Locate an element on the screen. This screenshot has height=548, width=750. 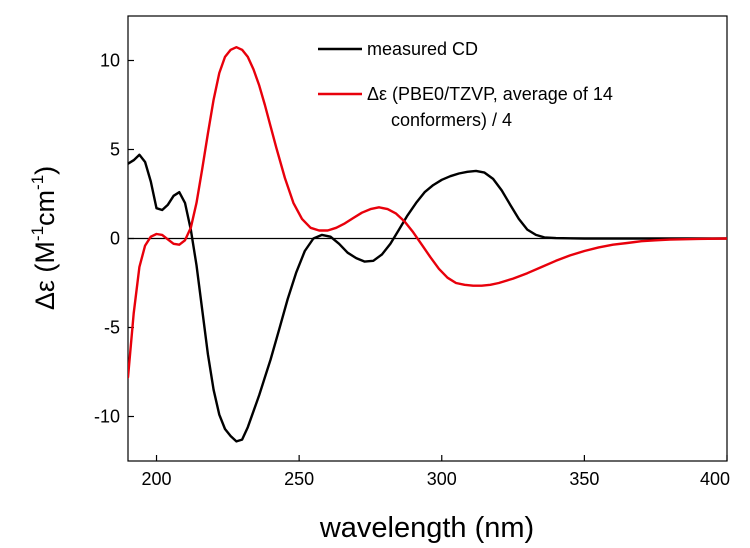
y-axis-ticks: -10 -5 0 5 10 is located at coordinates (114, 239).